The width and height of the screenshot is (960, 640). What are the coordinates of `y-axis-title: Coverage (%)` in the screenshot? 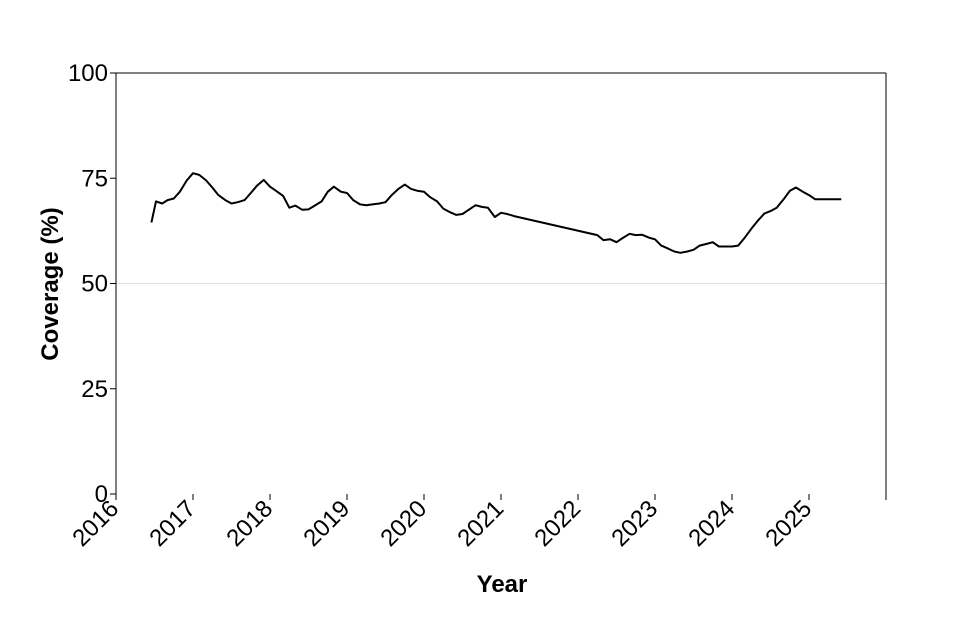 It's located at (50, 283).